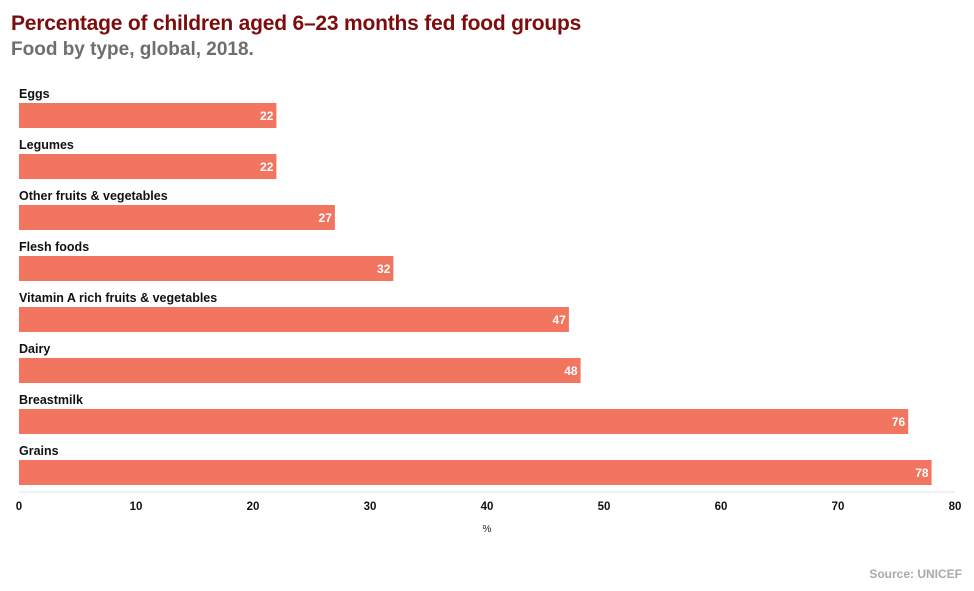 This screenshot has width=974, height=591. I want to click on bar-value-label: 76, so click(899, 422).